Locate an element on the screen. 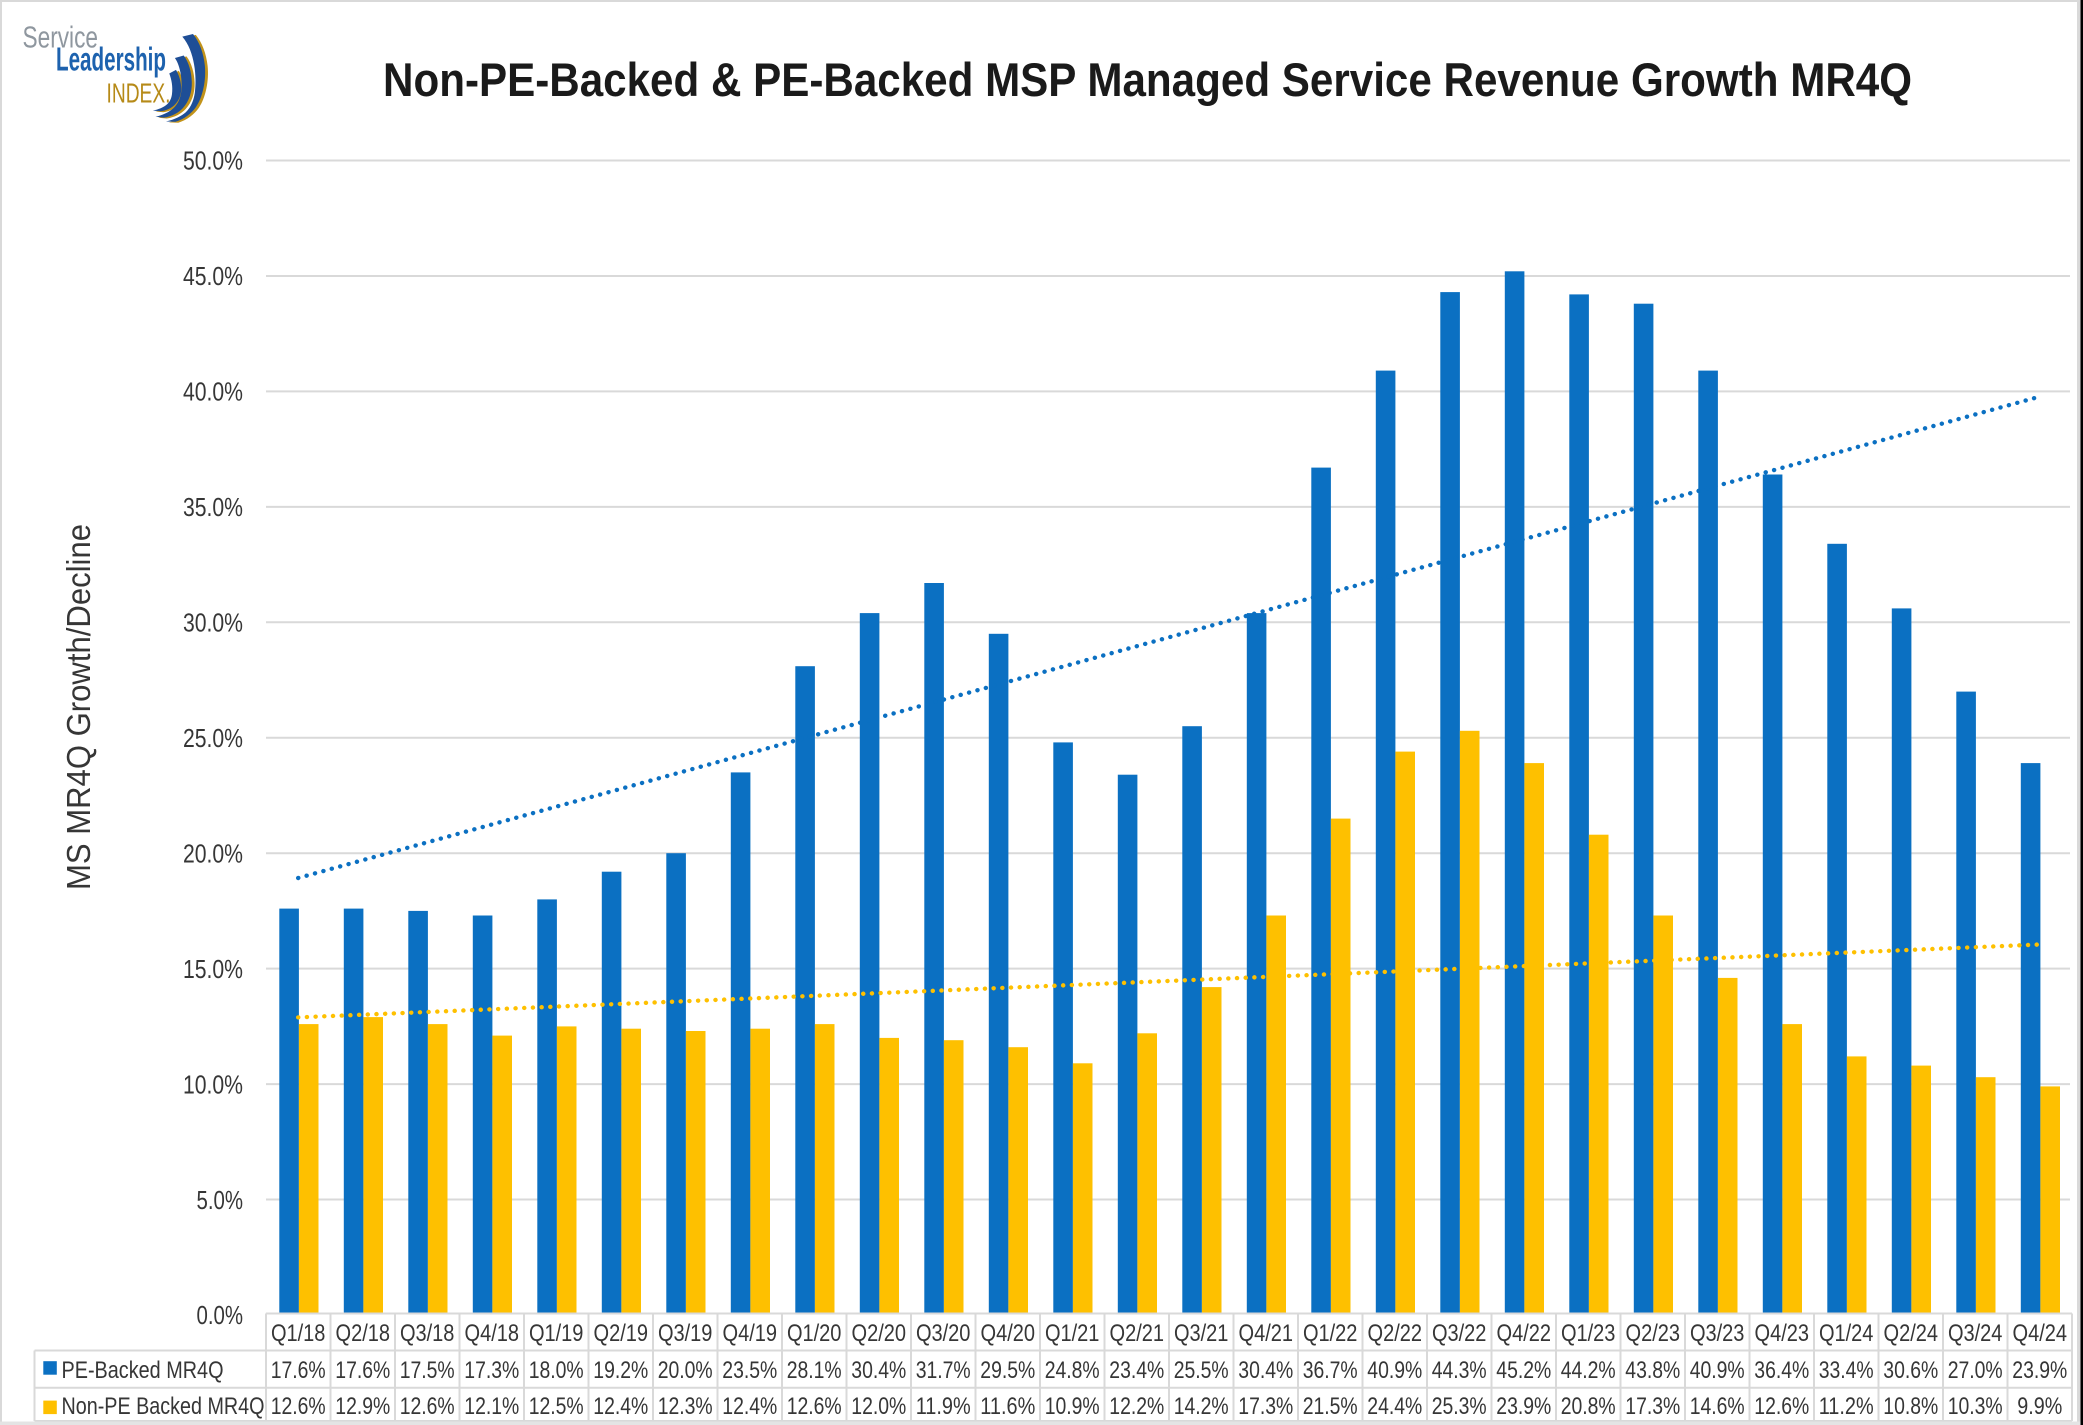 The width and height of the screenshot is (2083, 1425). svg-text: 9.9% is located at coordinates (2039, 1406).